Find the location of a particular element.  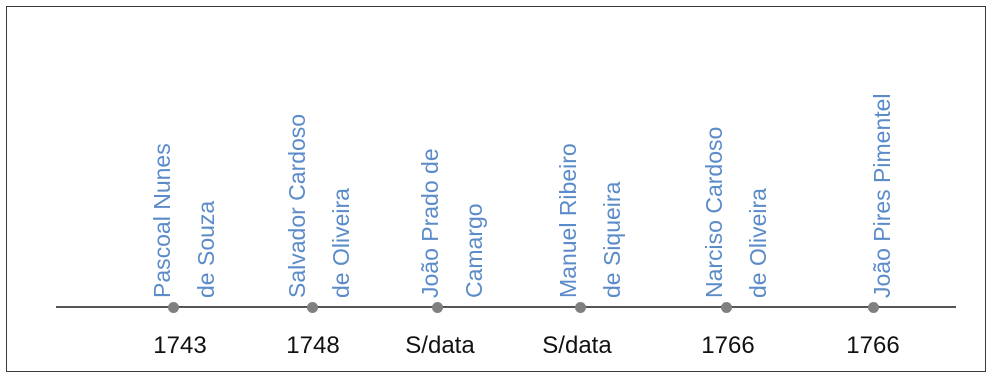

timeline-name: Salvador Cardoso de Oliveira is located at coordinates (319, 206).